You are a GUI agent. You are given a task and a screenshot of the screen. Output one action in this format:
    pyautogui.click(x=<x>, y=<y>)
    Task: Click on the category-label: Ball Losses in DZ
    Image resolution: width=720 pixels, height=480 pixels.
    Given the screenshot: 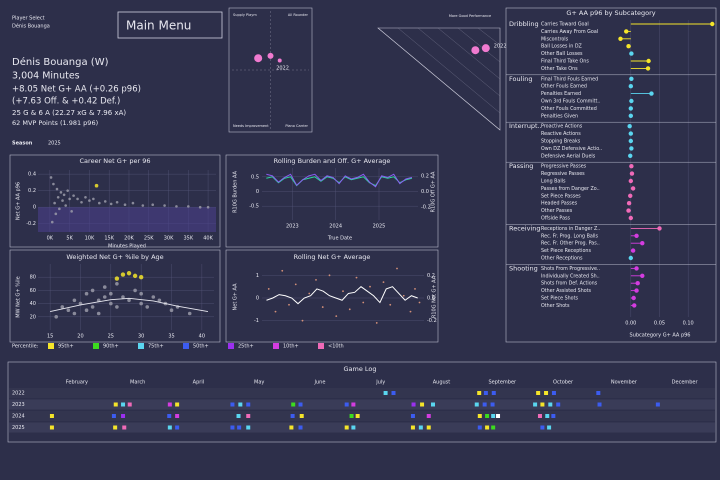 What is the action you would take?
    pyautogui.click(x=562, y=47)
    